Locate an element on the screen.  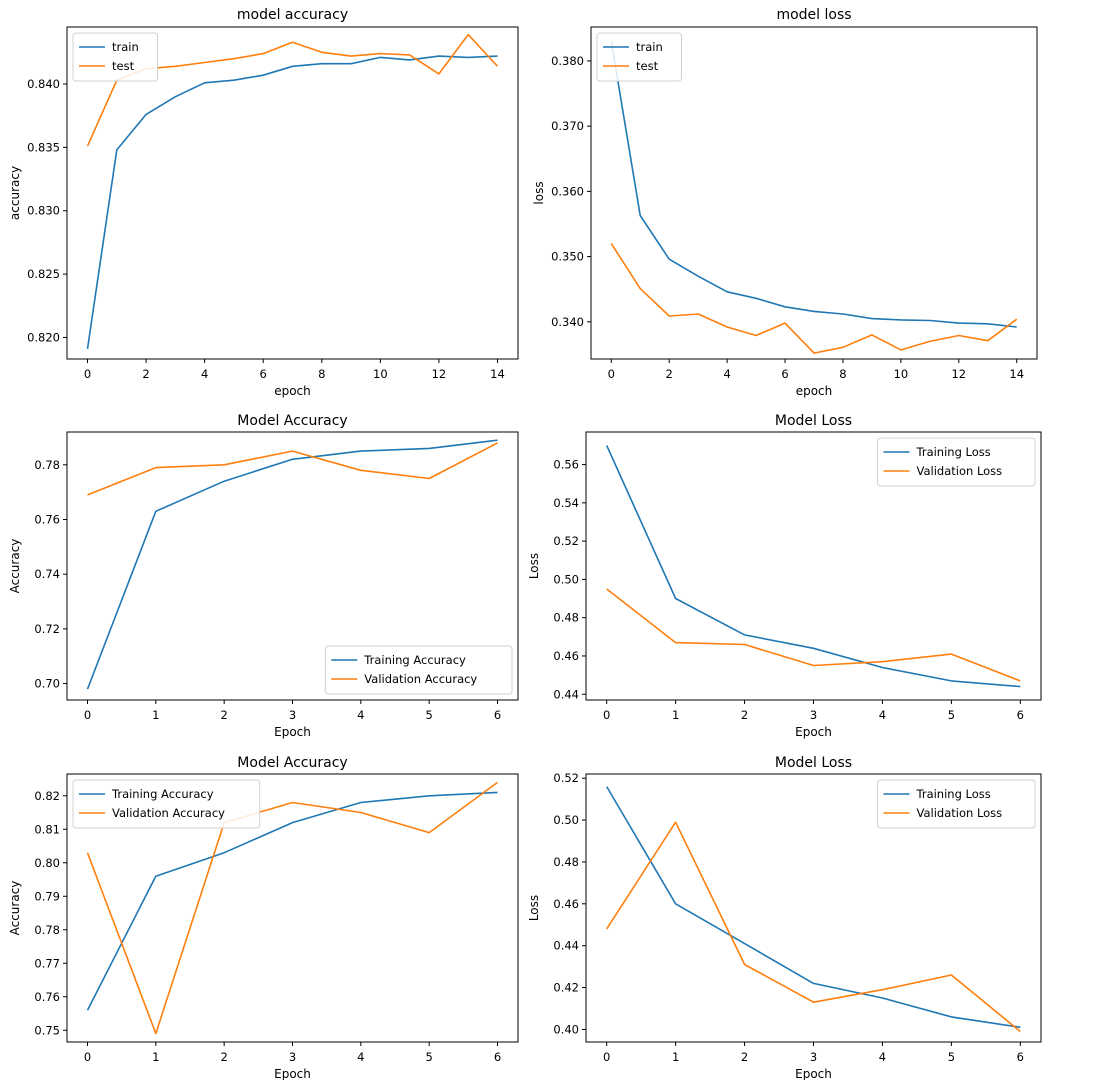
x-tick-label: 12 is located at coordinates (958, 374).